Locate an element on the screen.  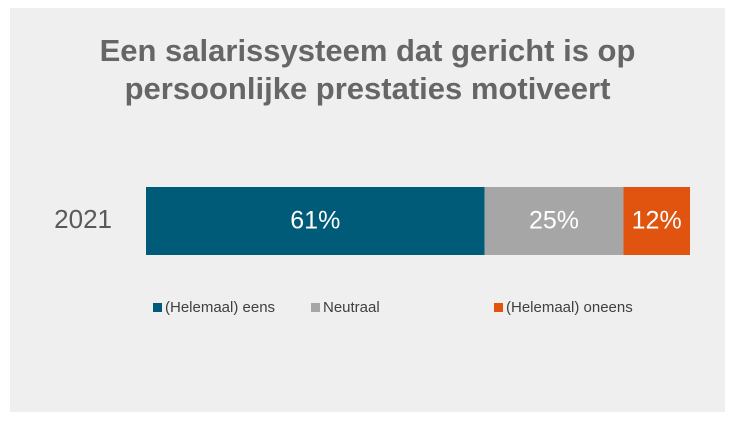
data-label: 25% is located at coordinates (554, 221).